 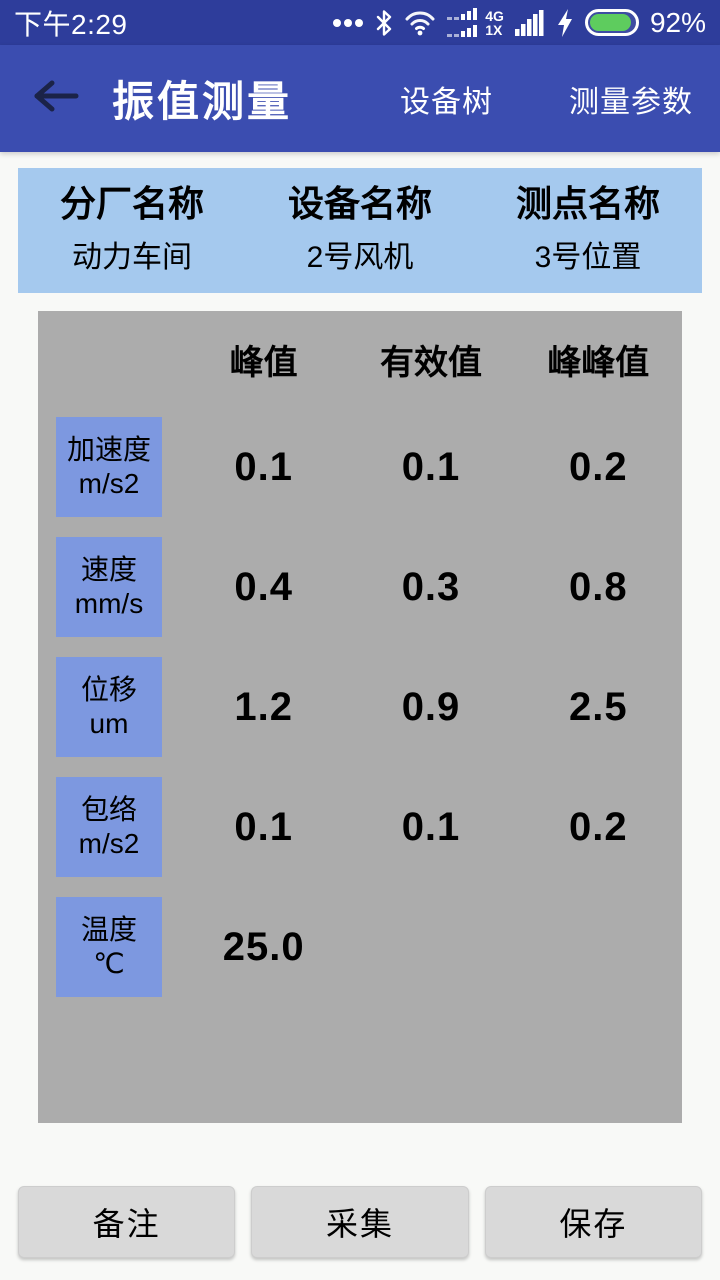 I want to click on value-cell: 2.5, so click(x=598, y=706).